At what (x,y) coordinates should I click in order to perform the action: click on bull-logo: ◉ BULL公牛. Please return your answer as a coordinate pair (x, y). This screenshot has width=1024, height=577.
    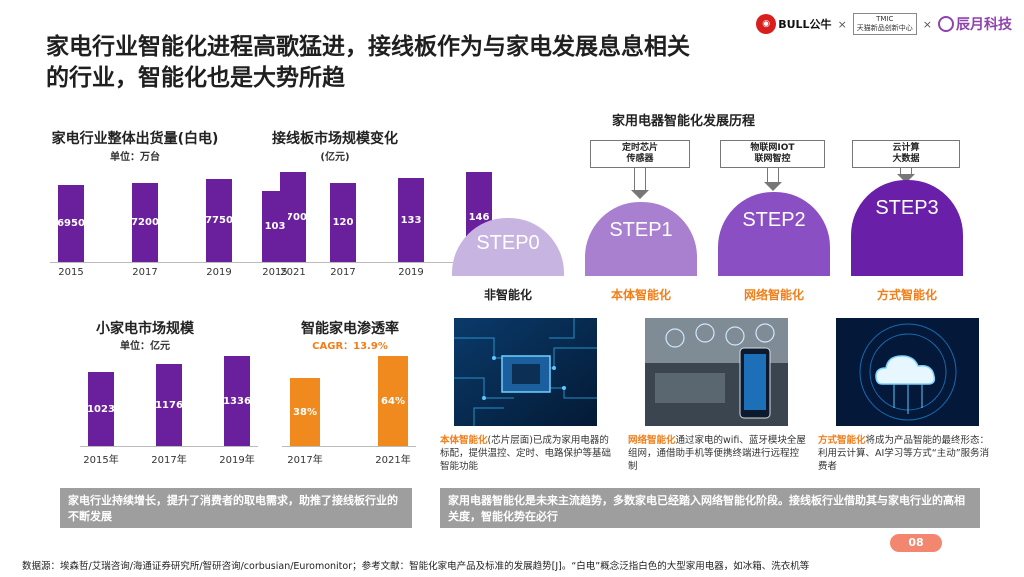
    Looking at the image, I should click on (794, 24).